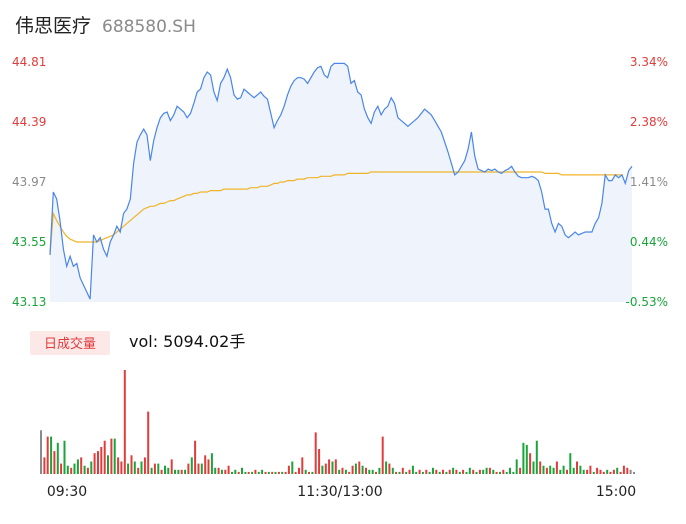  I want to click on volume-badge, so click(70, 343).